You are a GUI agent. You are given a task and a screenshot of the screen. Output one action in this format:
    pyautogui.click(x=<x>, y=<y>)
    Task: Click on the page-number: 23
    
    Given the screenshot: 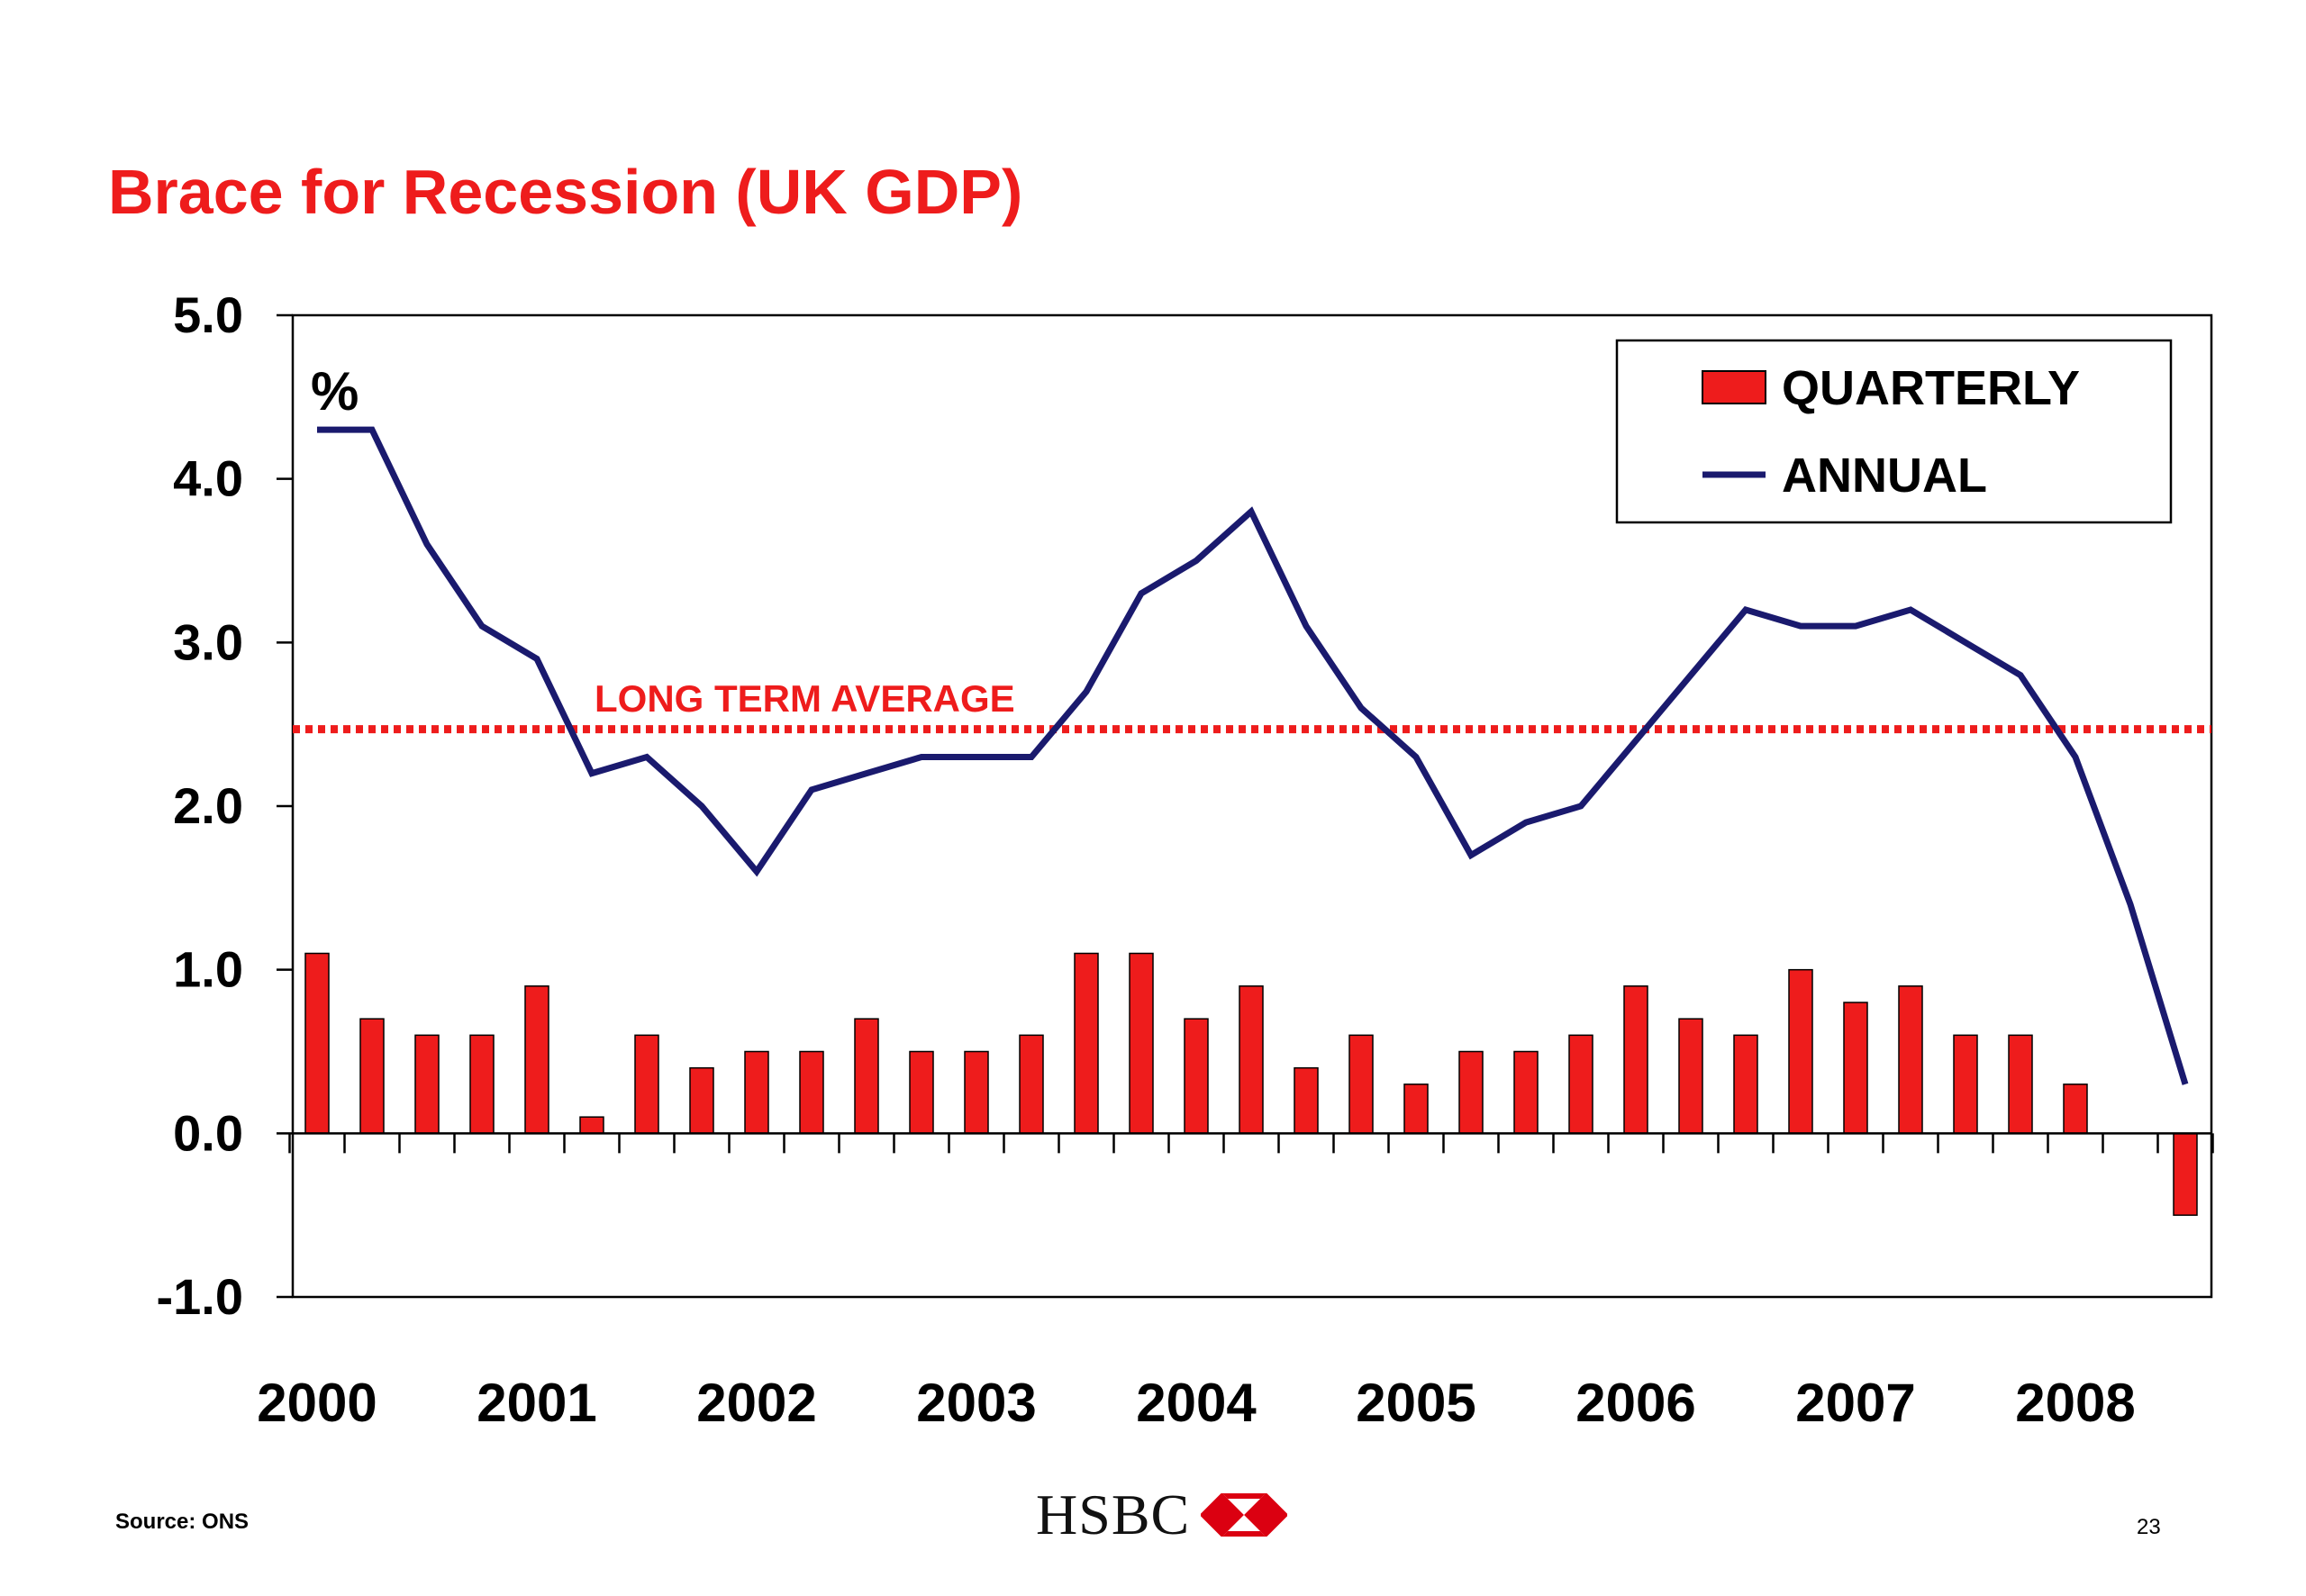 What is the action you would take?
    pyautogui.click(x=2149, y=1527)
    